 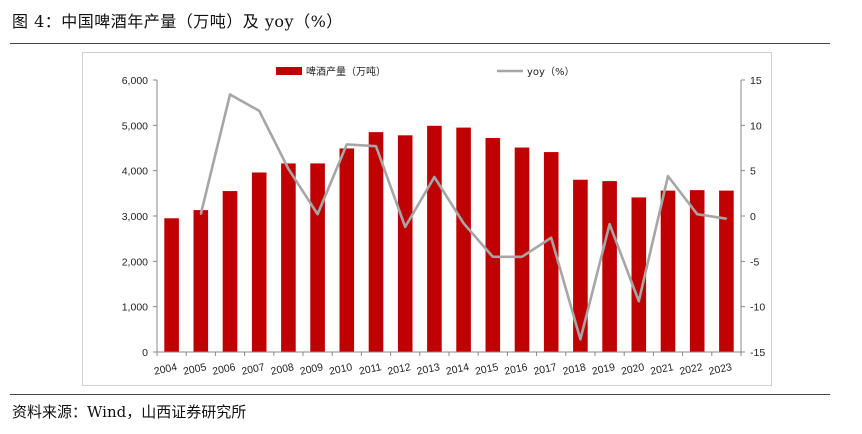 I want to click on x-tick-label: 2012, so click(x=398, y=369).